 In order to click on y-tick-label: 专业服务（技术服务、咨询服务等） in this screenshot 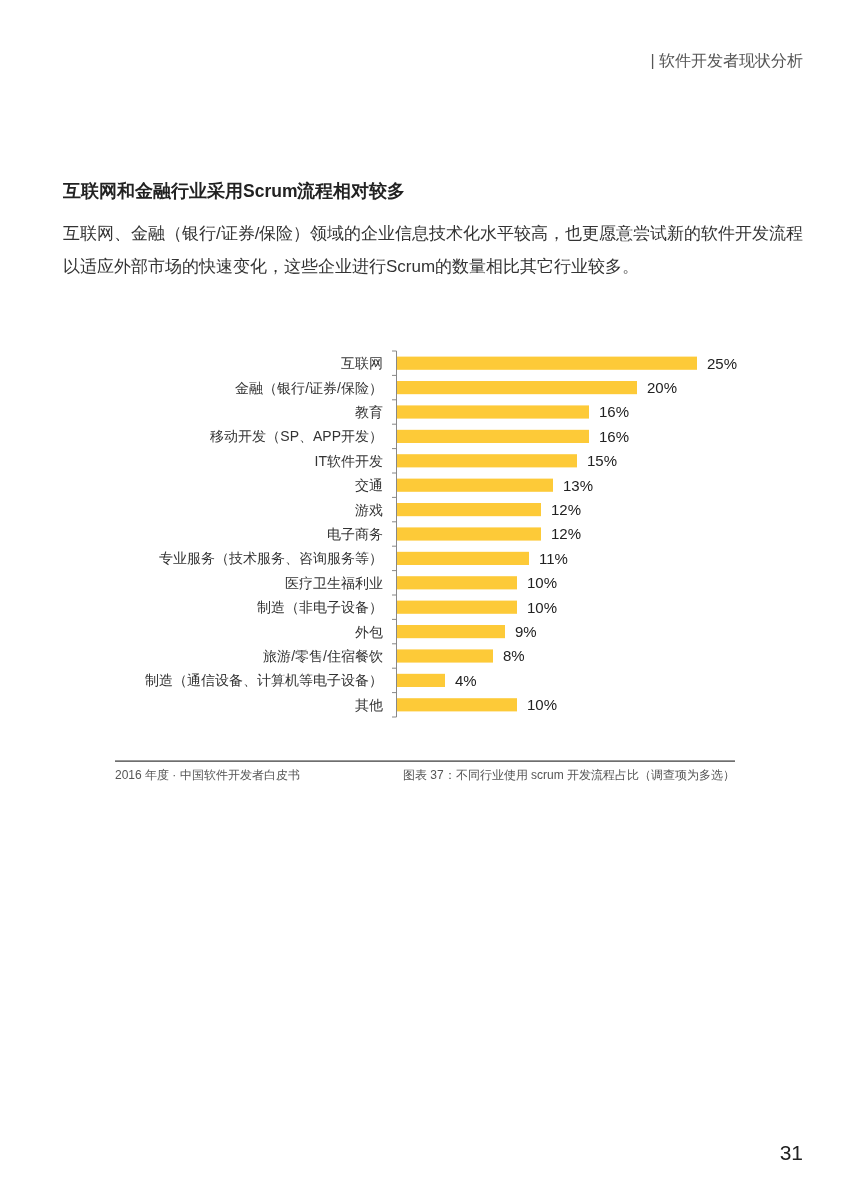, I will do `click(271, 558)`.